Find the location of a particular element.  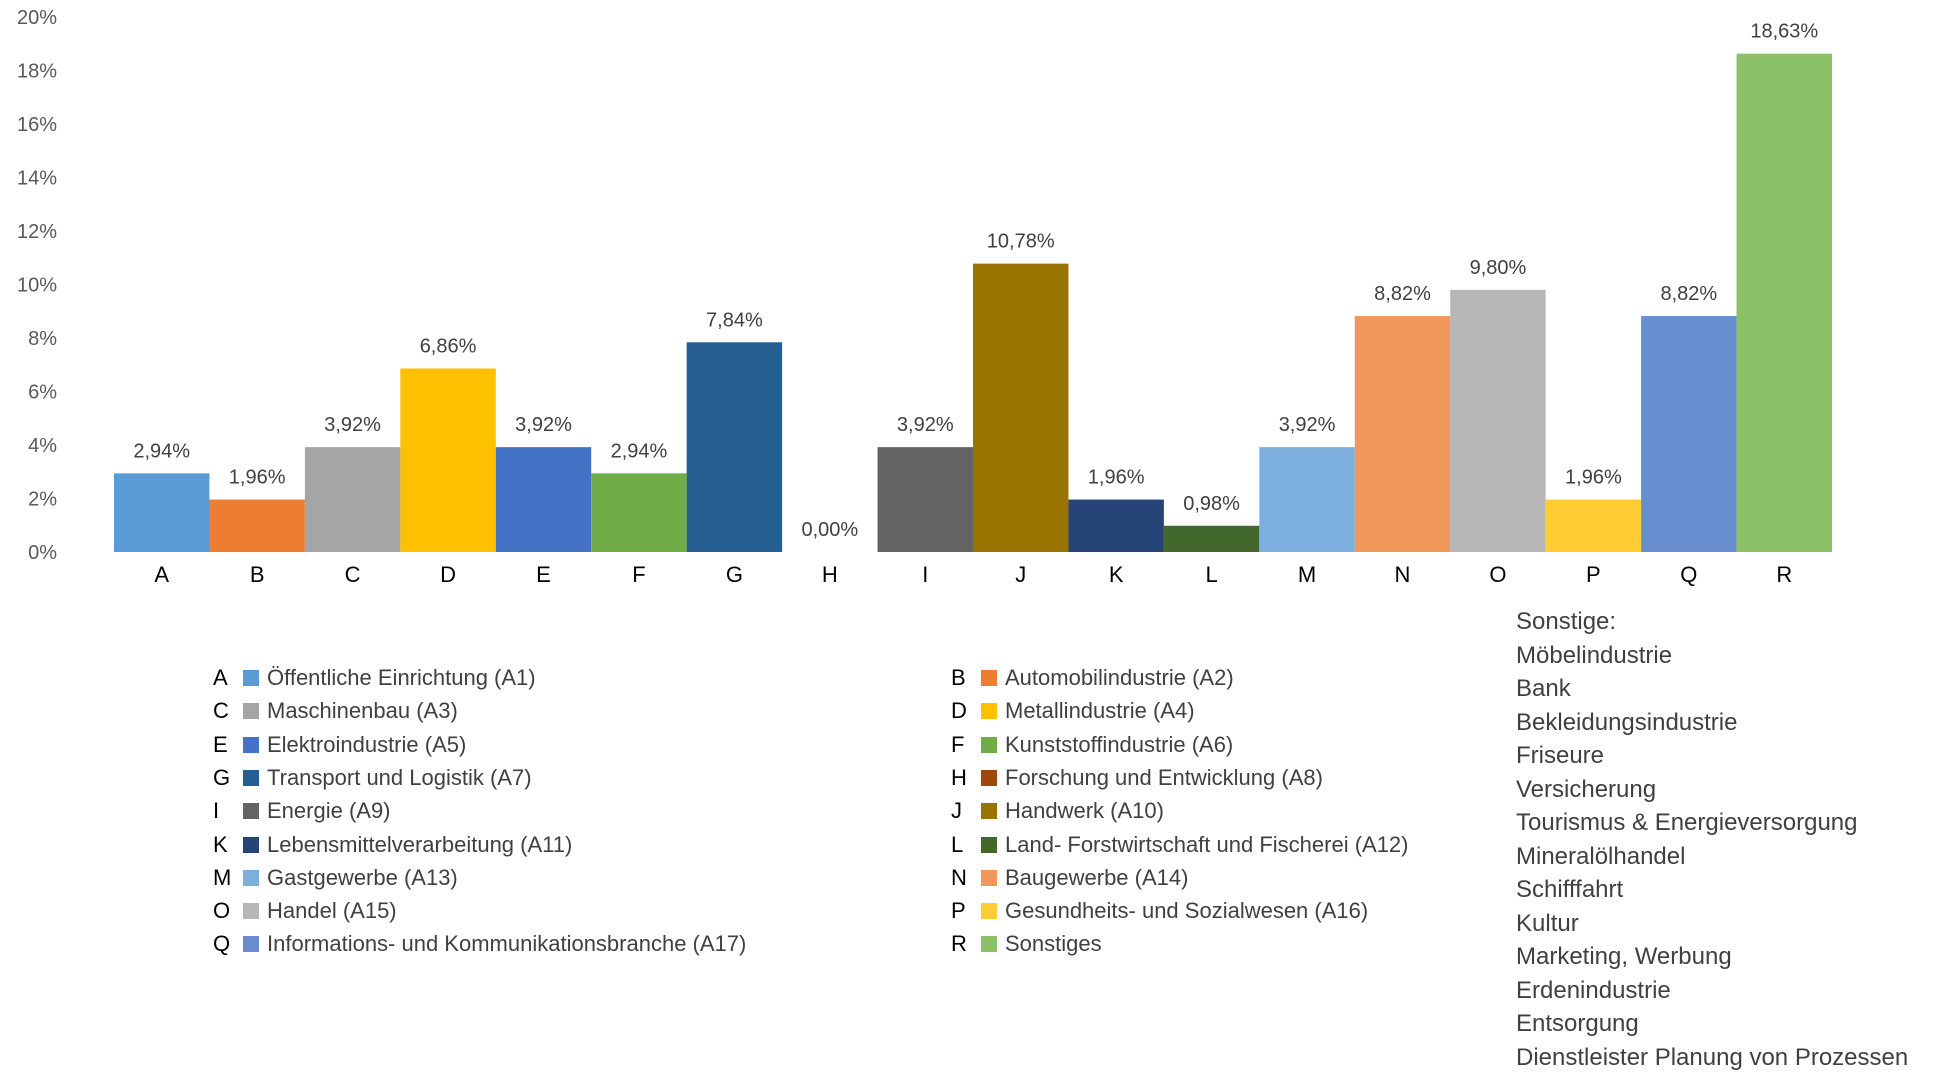

legend-label: Forschung und Entwicklung (A8) is located at coordinates (1164, 778).